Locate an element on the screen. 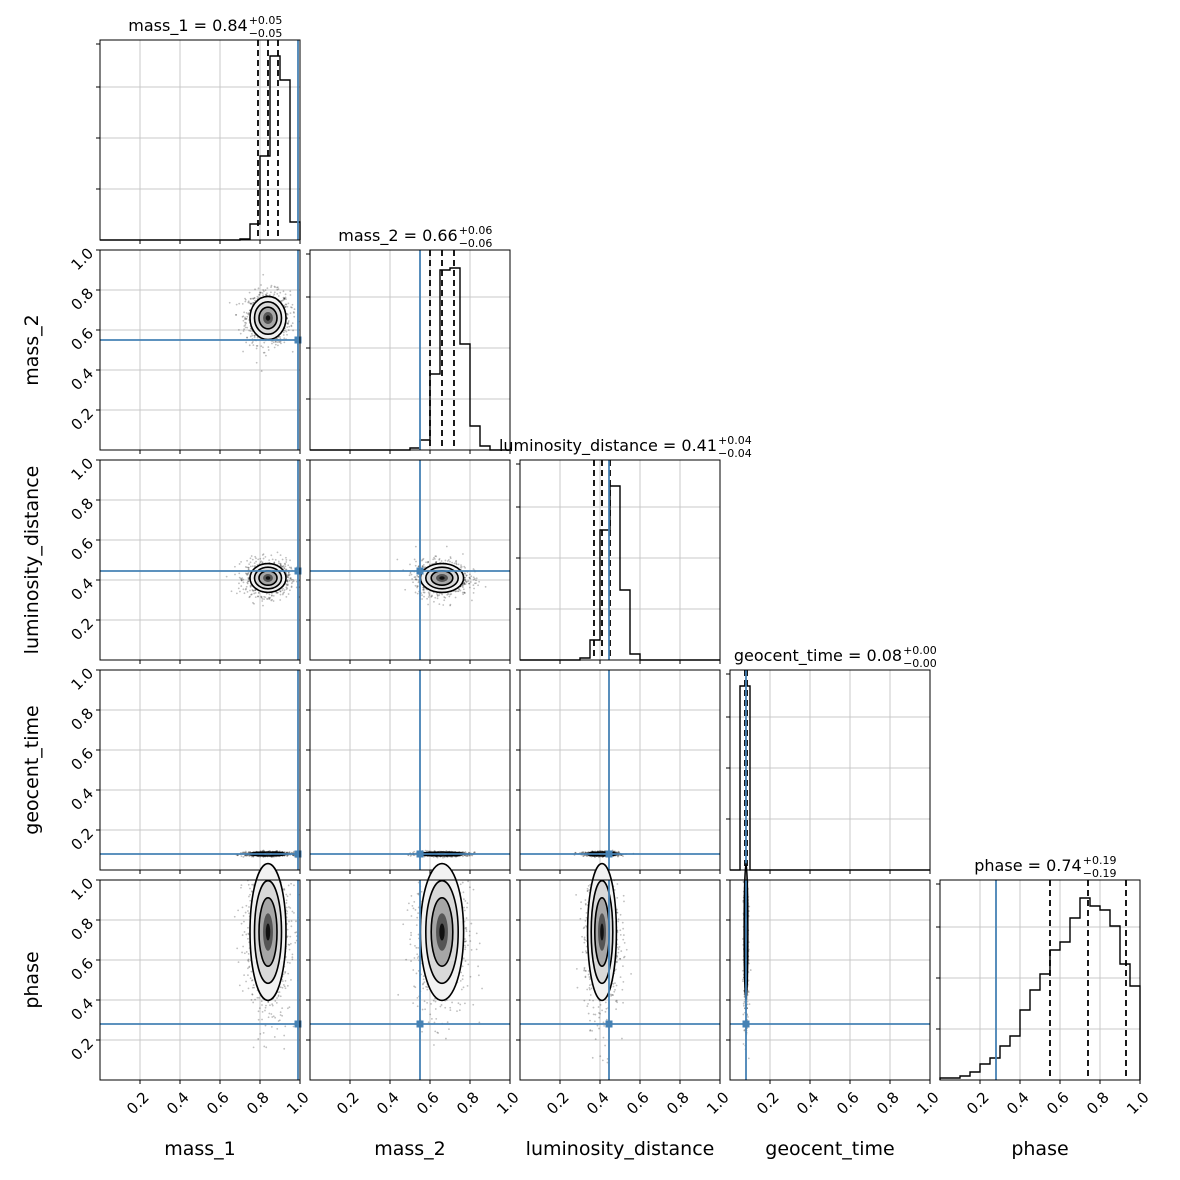 This screenshot has width=1180, height=1180. title-mass_1: mass_1 = 0.84 is located at coordinates (187, 26).